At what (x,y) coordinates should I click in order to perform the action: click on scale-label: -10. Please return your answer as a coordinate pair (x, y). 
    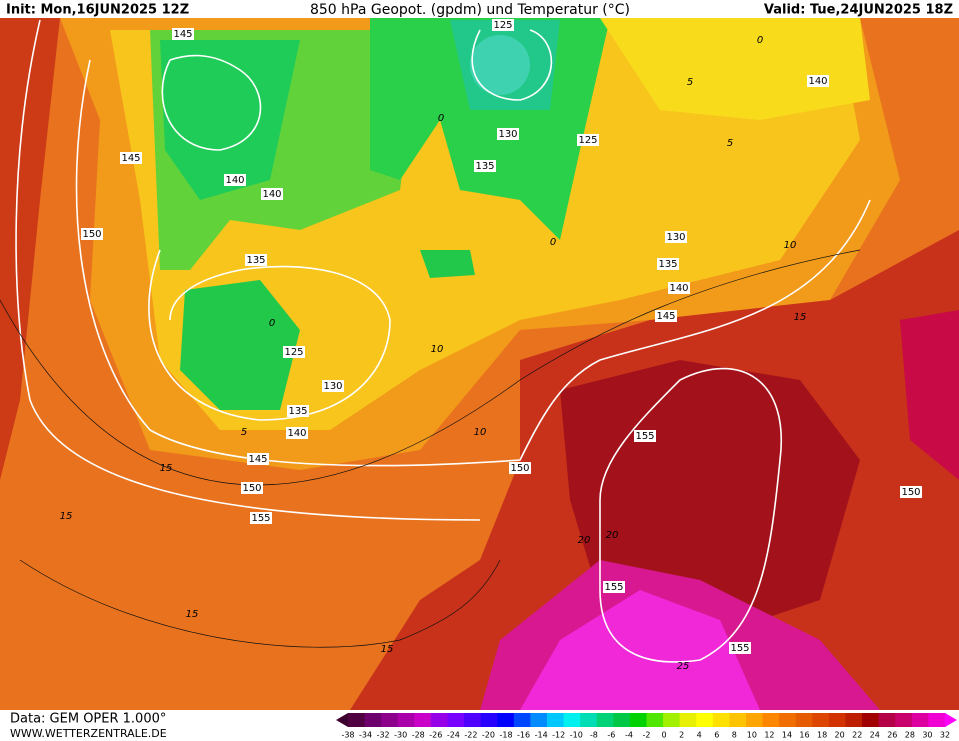
    Looking at the image, I should click on (576, 735).